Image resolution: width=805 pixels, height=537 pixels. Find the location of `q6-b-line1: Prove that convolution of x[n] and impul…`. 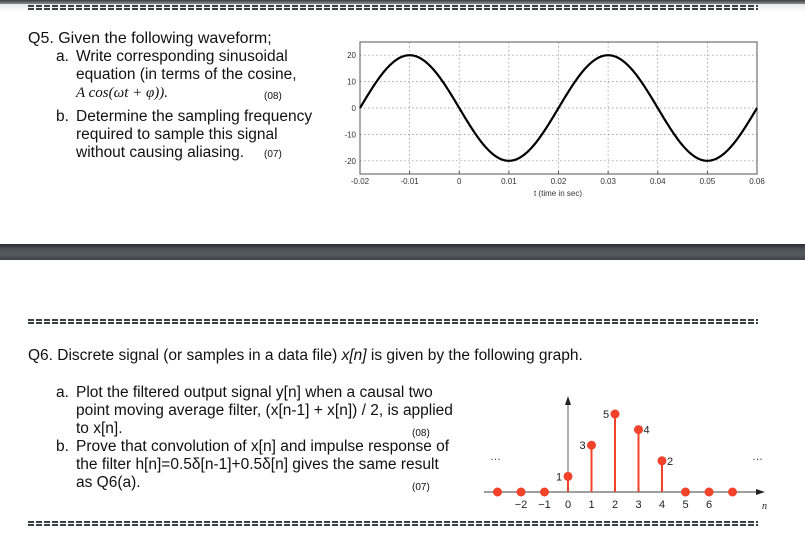

q6-b-line1: Prove that convolution of x[n] and impul… is located at coordinates (263, 446).